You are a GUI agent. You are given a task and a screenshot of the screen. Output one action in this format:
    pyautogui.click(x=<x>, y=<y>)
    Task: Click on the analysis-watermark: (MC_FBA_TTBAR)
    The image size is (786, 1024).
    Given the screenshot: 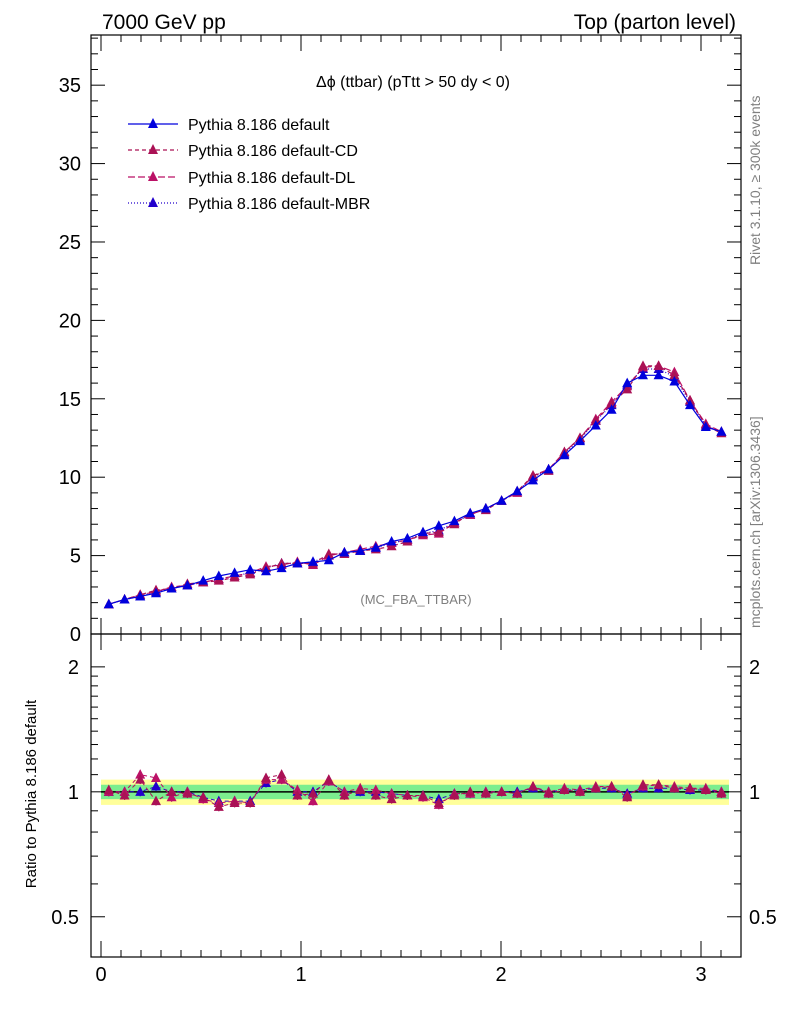 What is the action you would take?
    pyautogui.click(x=415, y=599)
    